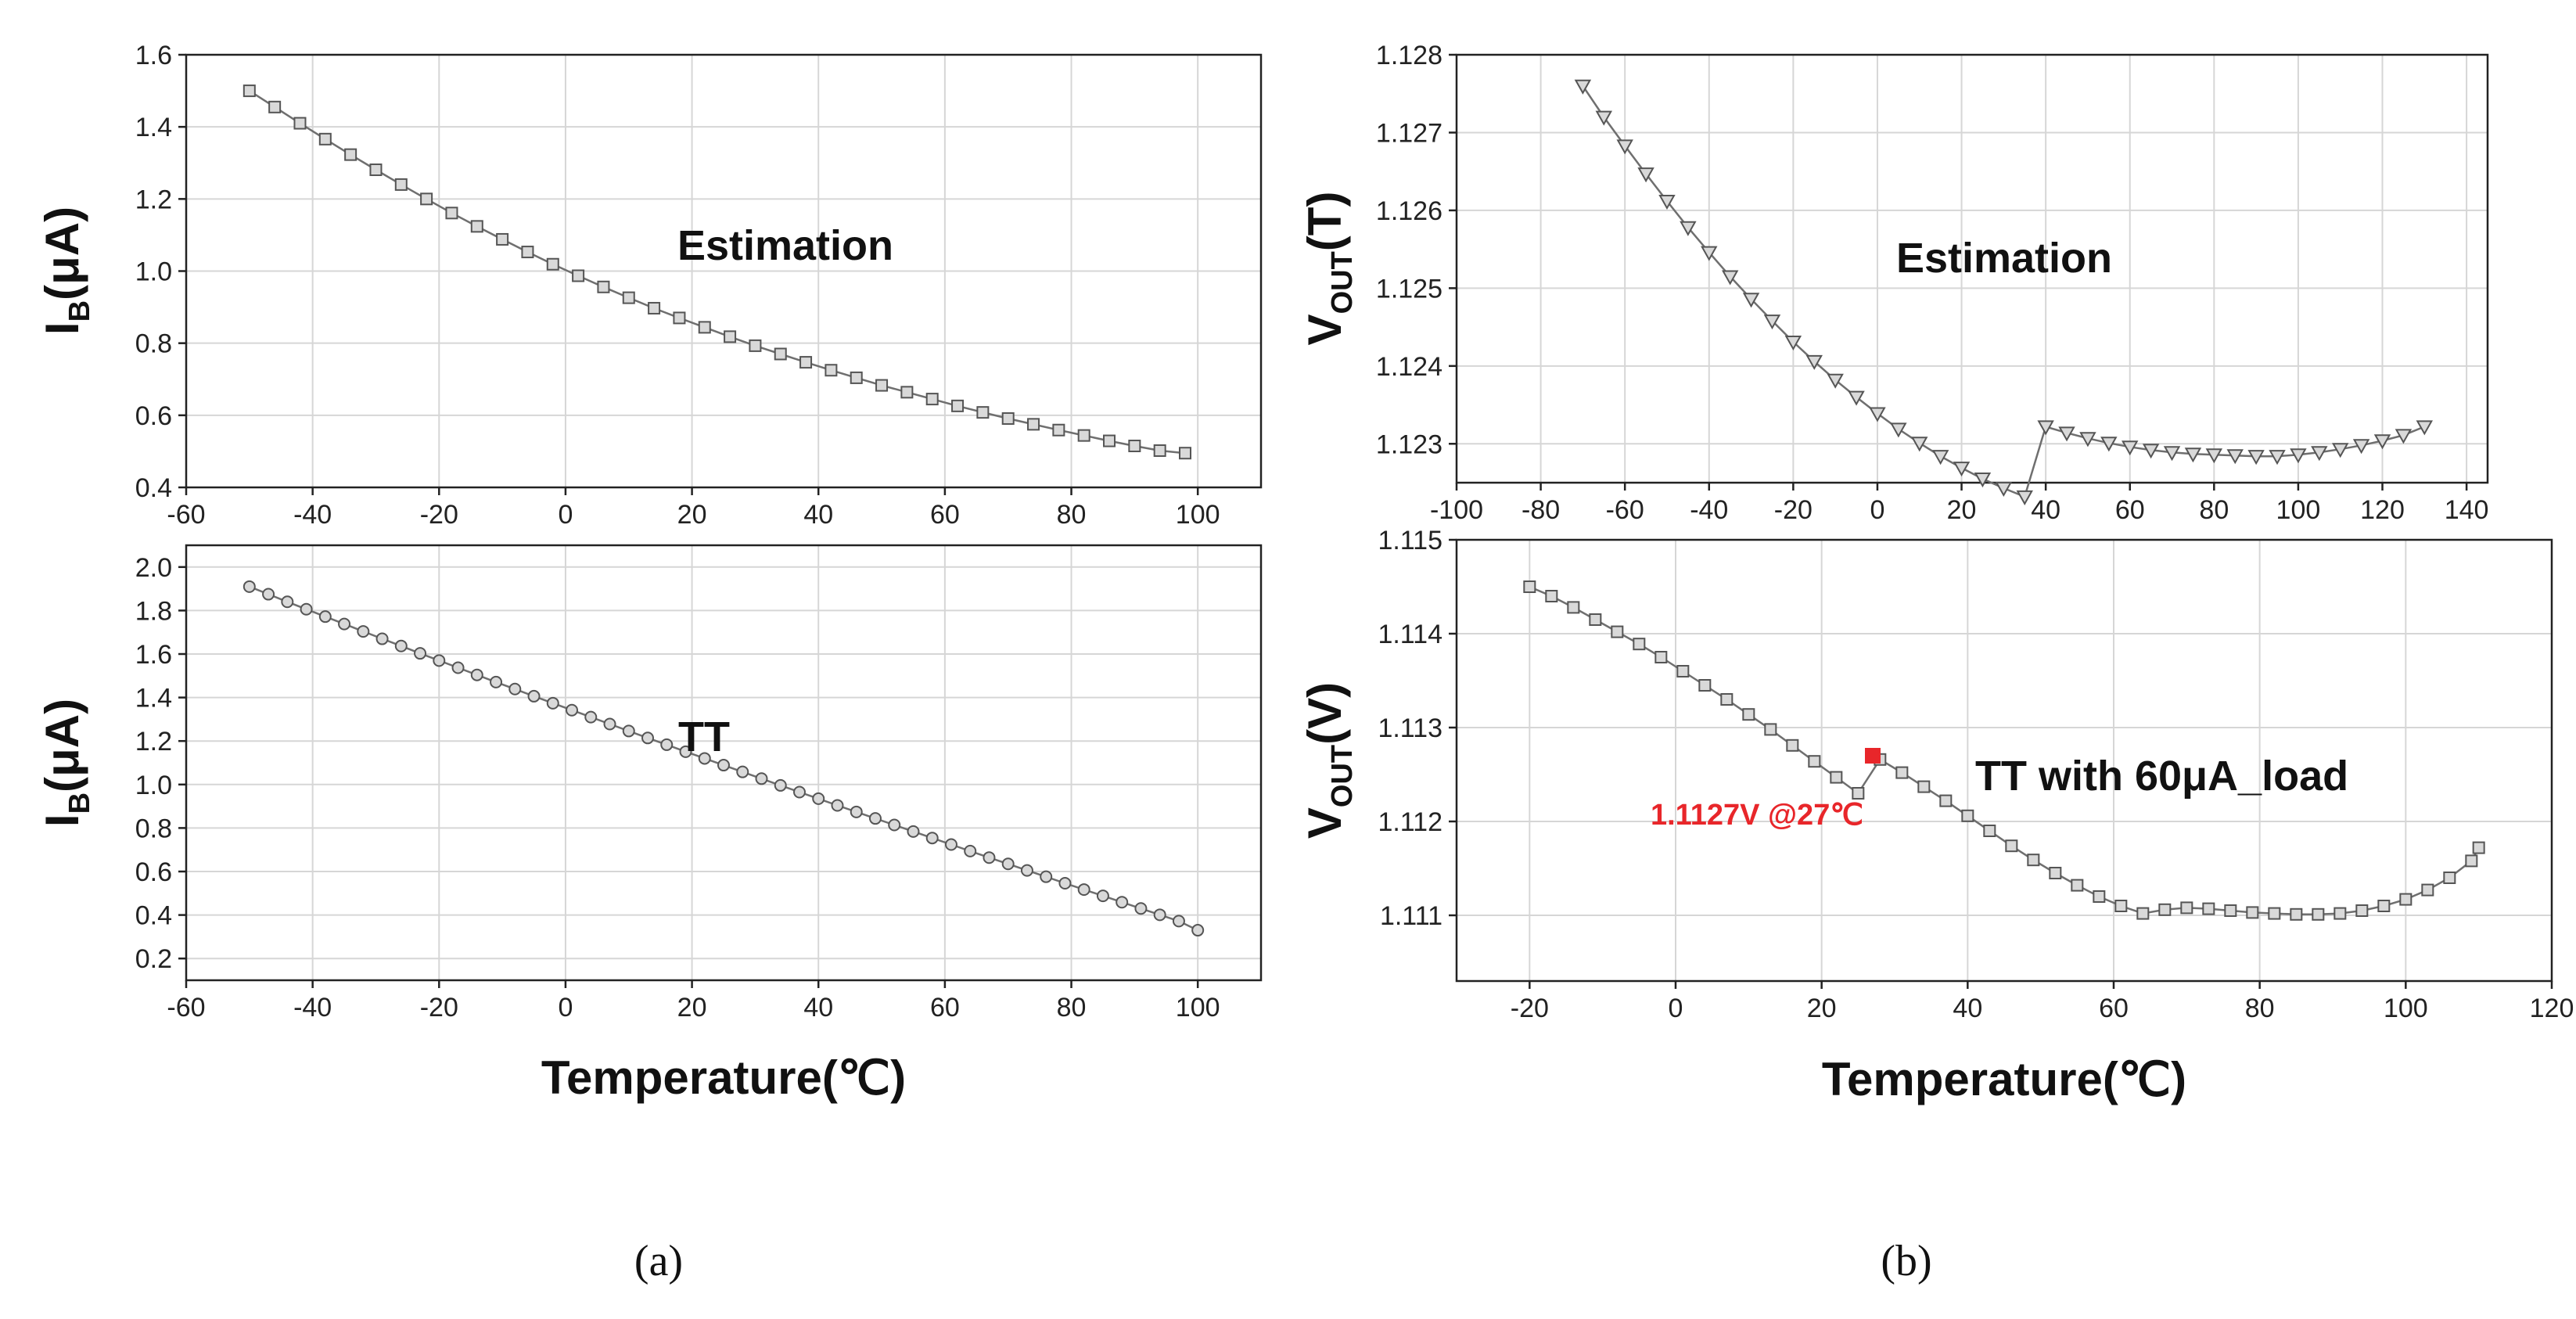  I want to click on x-tick-label: 140, so click(2467, 510).